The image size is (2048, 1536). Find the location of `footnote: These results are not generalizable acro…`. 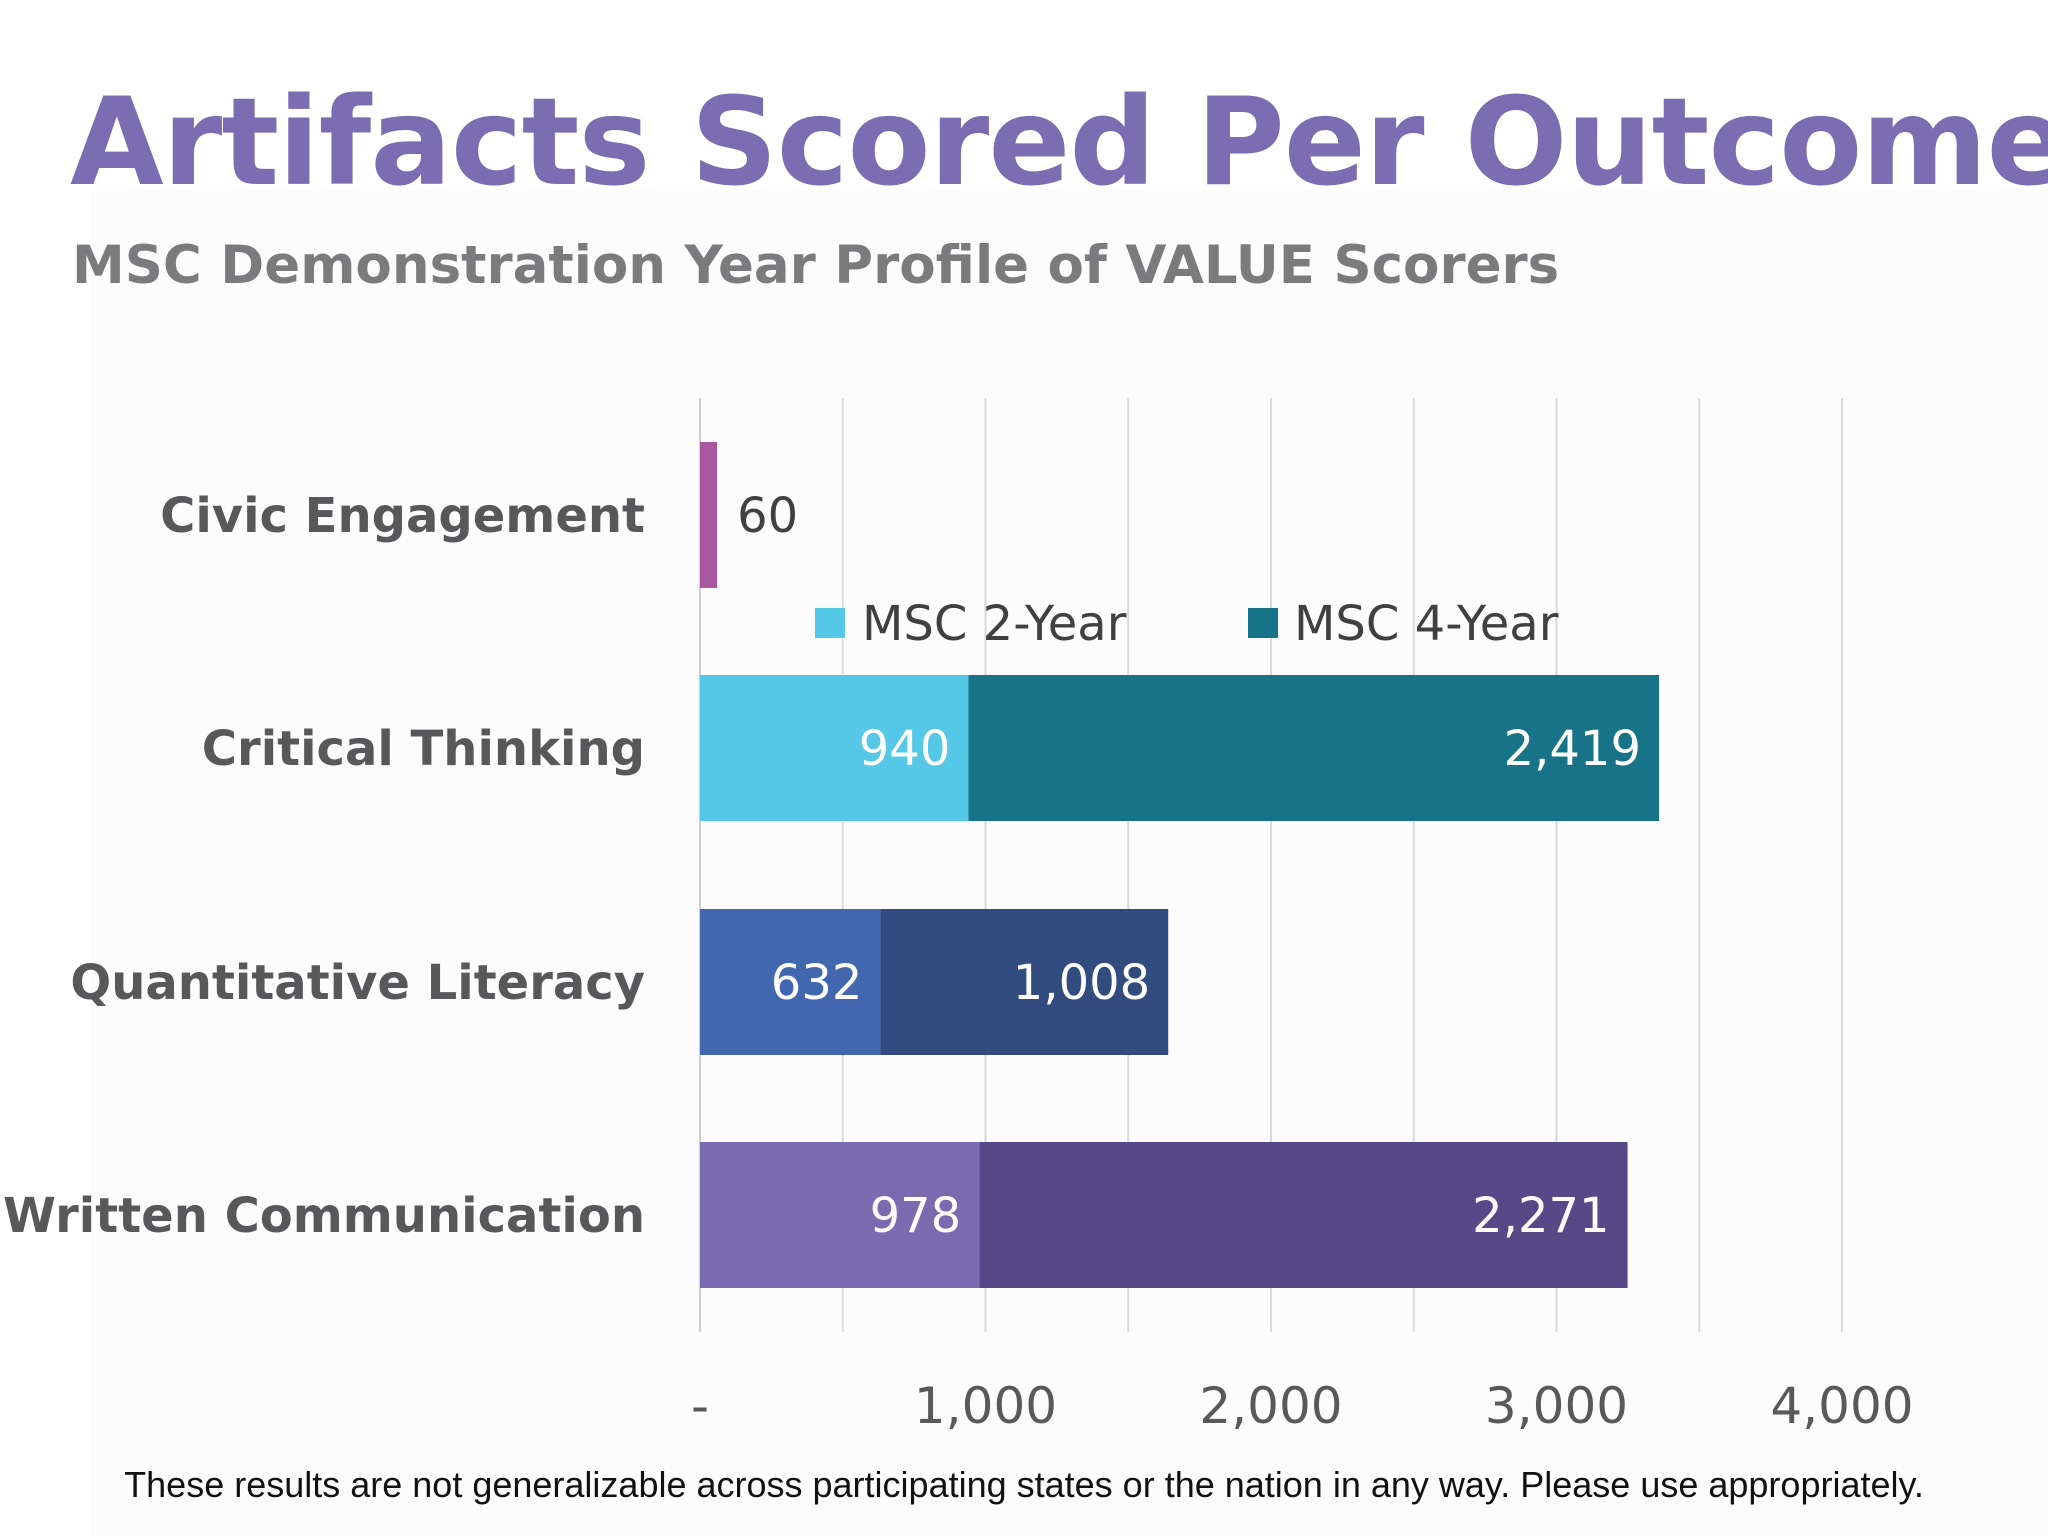

footnote: These results are not generalizable acro… is located at coordinates (1024, 1484).